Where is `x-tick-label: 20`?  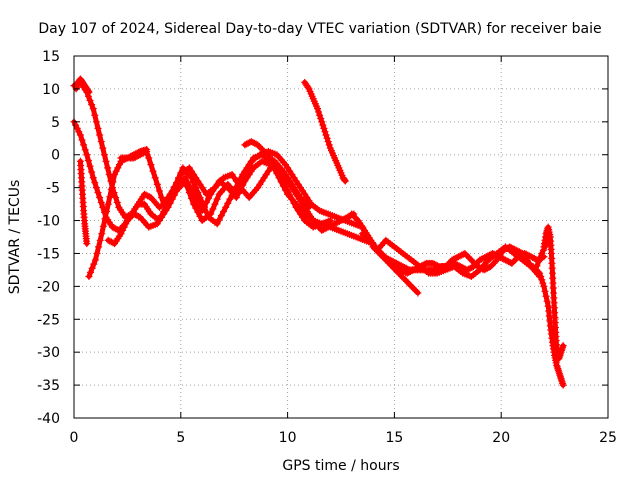
x-tick-label: 20 is located at coordinates (501, 438).